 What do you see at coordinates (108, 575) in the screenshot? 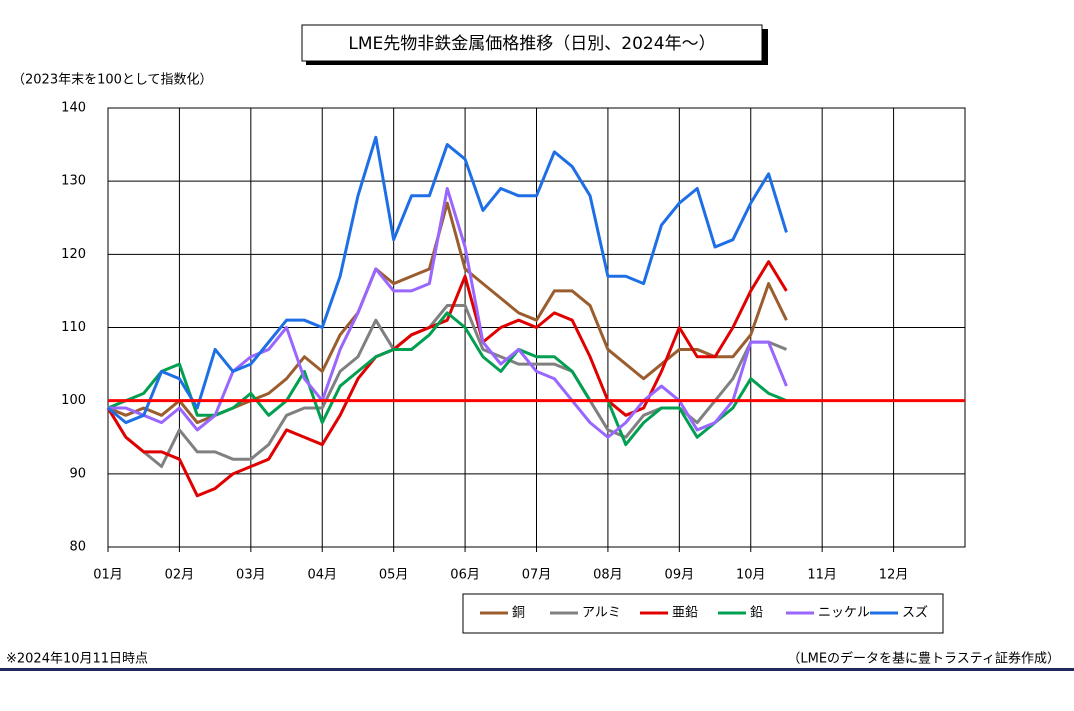
I see `x-tick-label: 01月` at bounding box center [108, 575].